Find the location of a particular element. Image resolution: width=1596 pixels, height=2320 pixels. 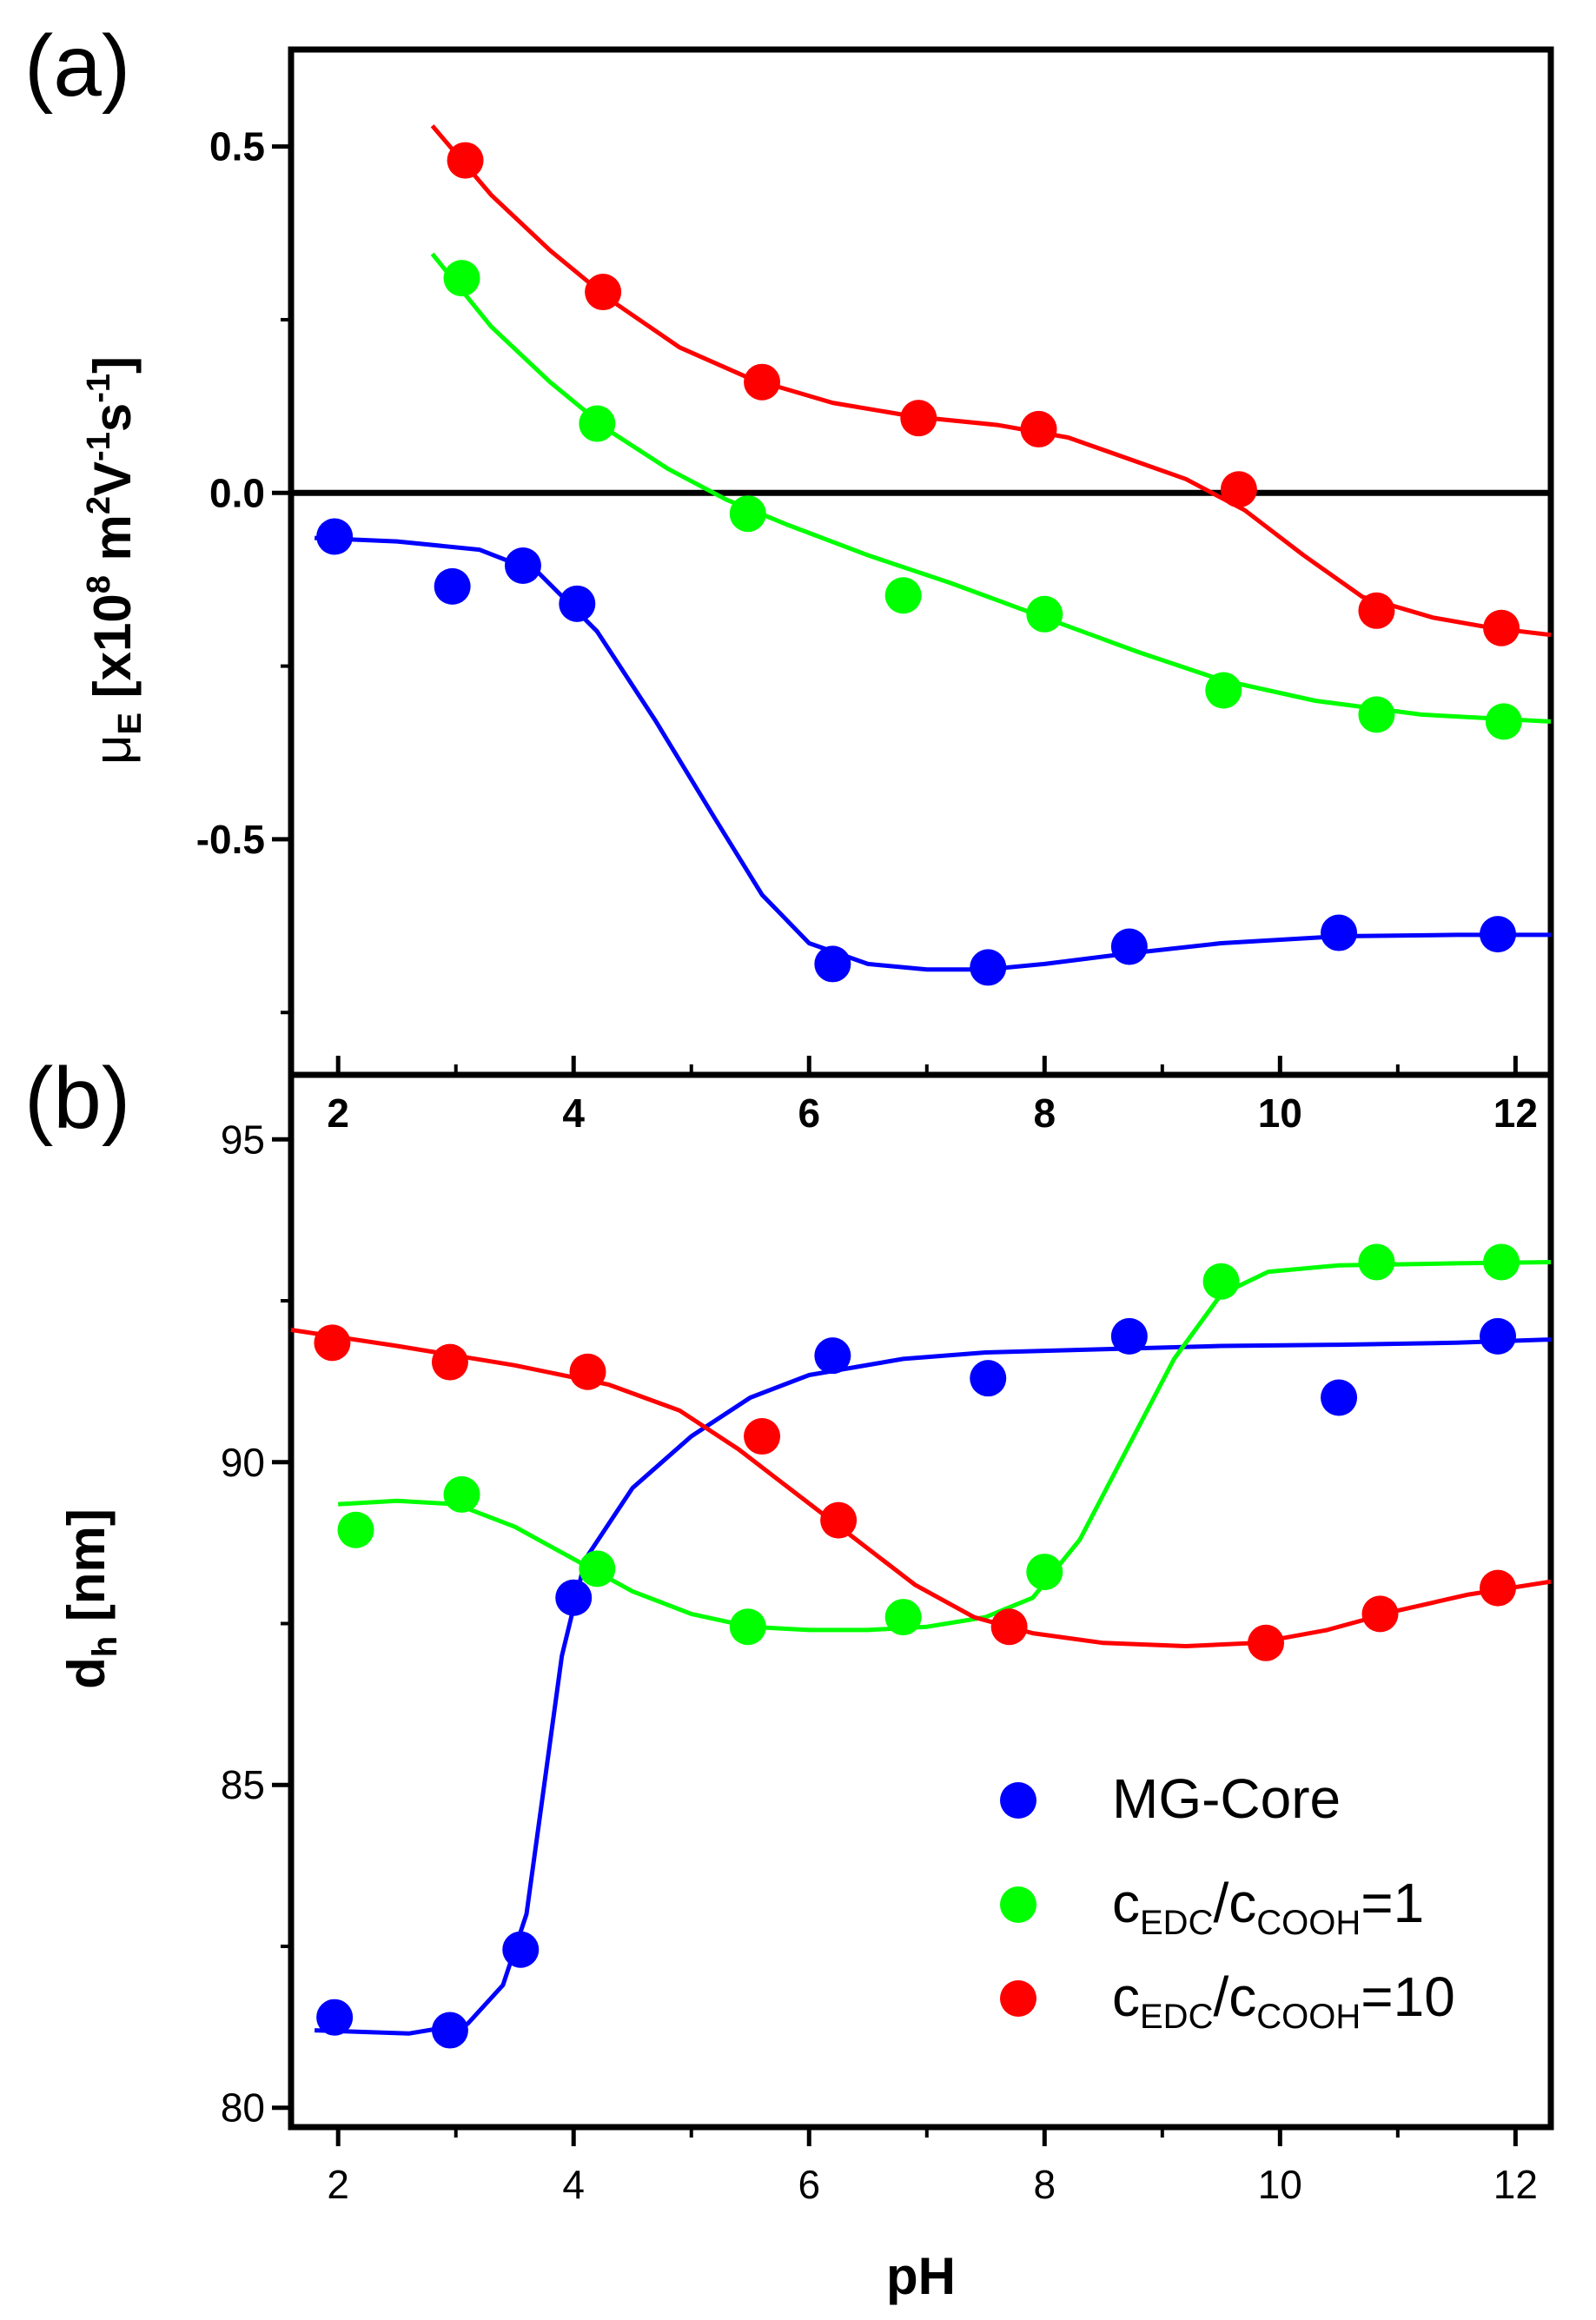

x-axis-title: pH is located at coordinates (921, 2276).